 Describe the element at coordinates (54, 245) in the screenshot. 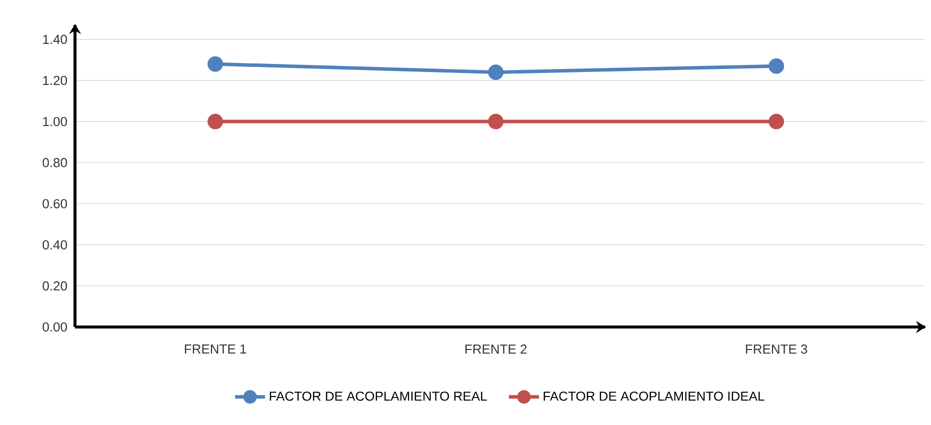

I see `y-tick-label: 0.40` at that location.